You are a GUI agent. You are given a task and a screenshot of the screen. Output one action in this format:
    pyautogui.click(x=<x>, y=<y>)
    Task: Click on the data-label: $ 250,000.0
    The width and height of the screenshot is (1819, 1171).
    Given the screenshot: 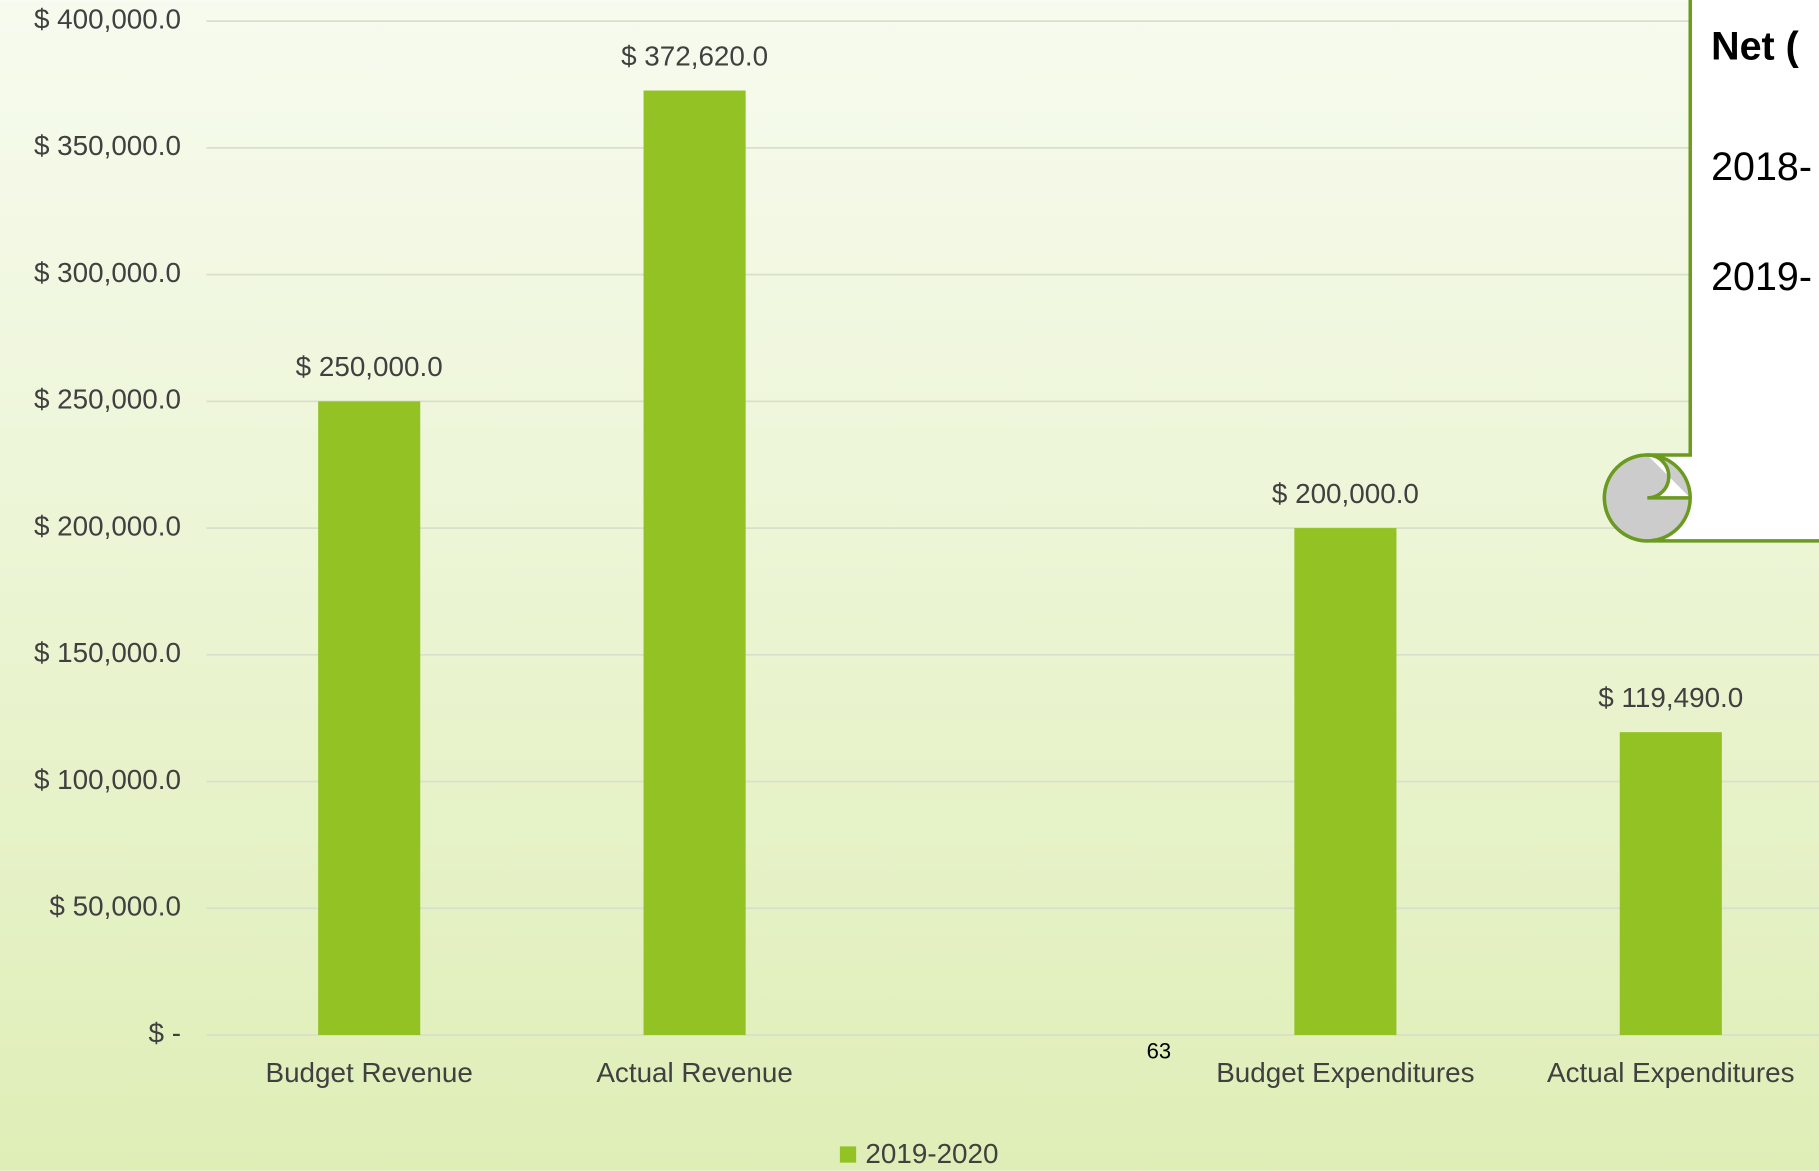 What is the action you would take?
    pyautogui.click(x=369, y=366)
    